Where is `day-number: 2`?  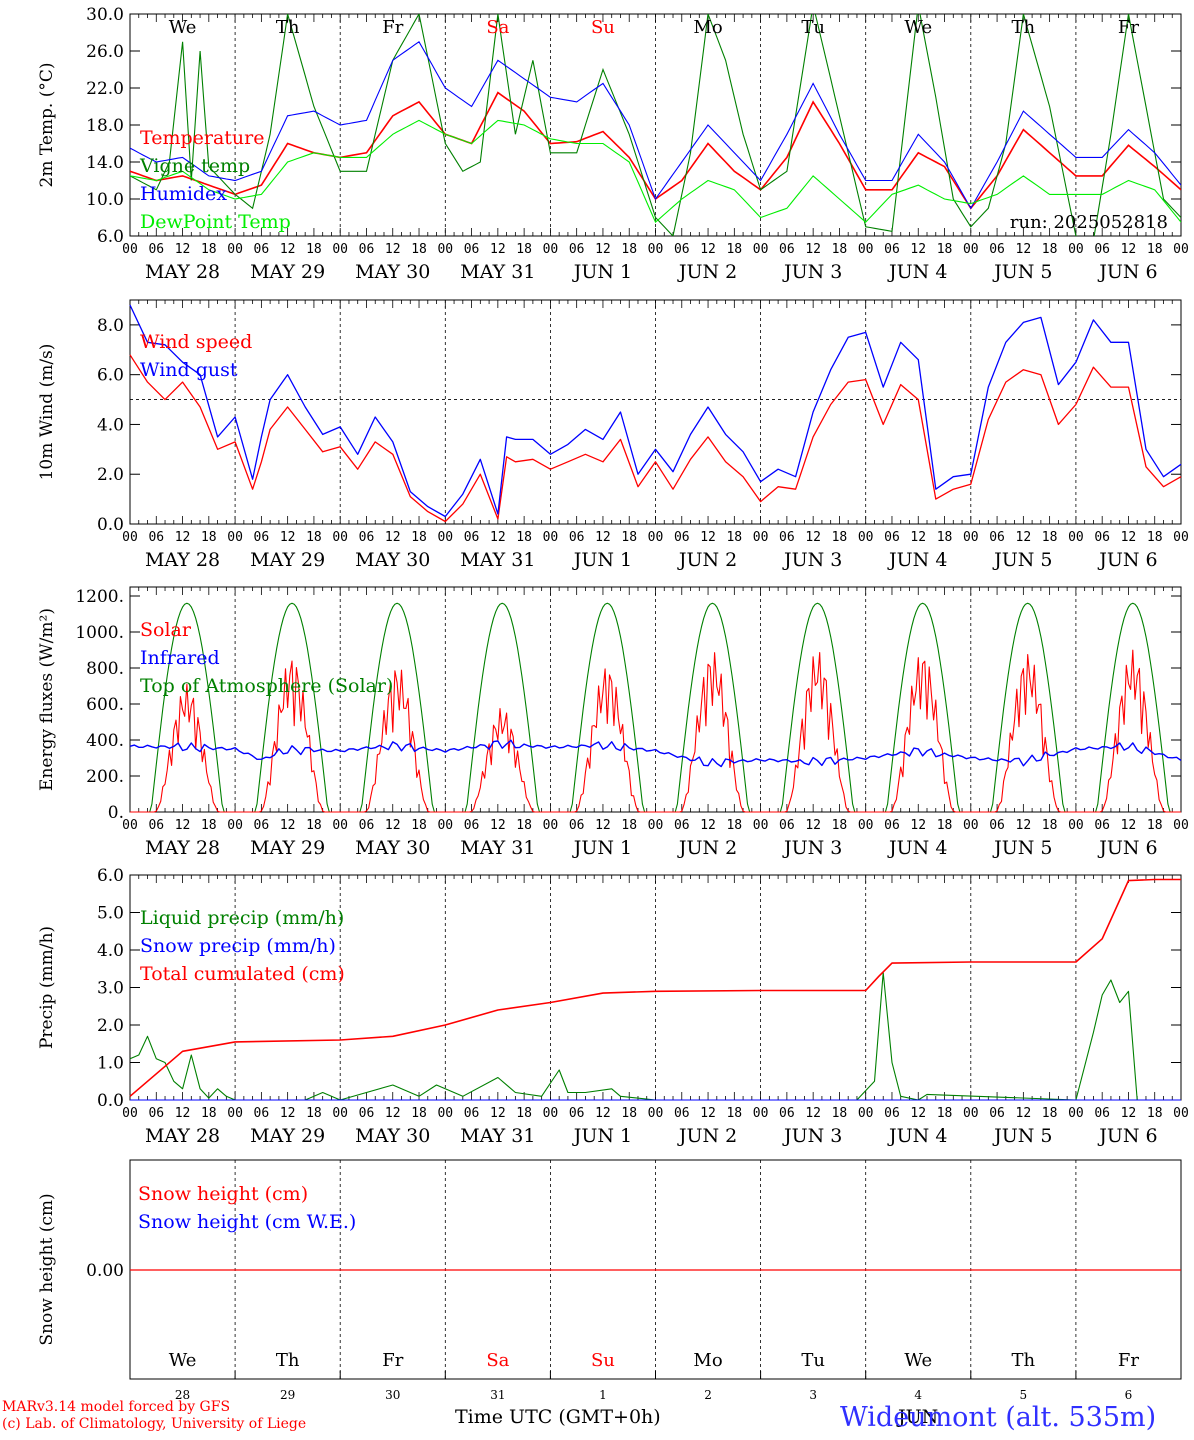
day-number: 2 is located at coordinates (708, 1395).